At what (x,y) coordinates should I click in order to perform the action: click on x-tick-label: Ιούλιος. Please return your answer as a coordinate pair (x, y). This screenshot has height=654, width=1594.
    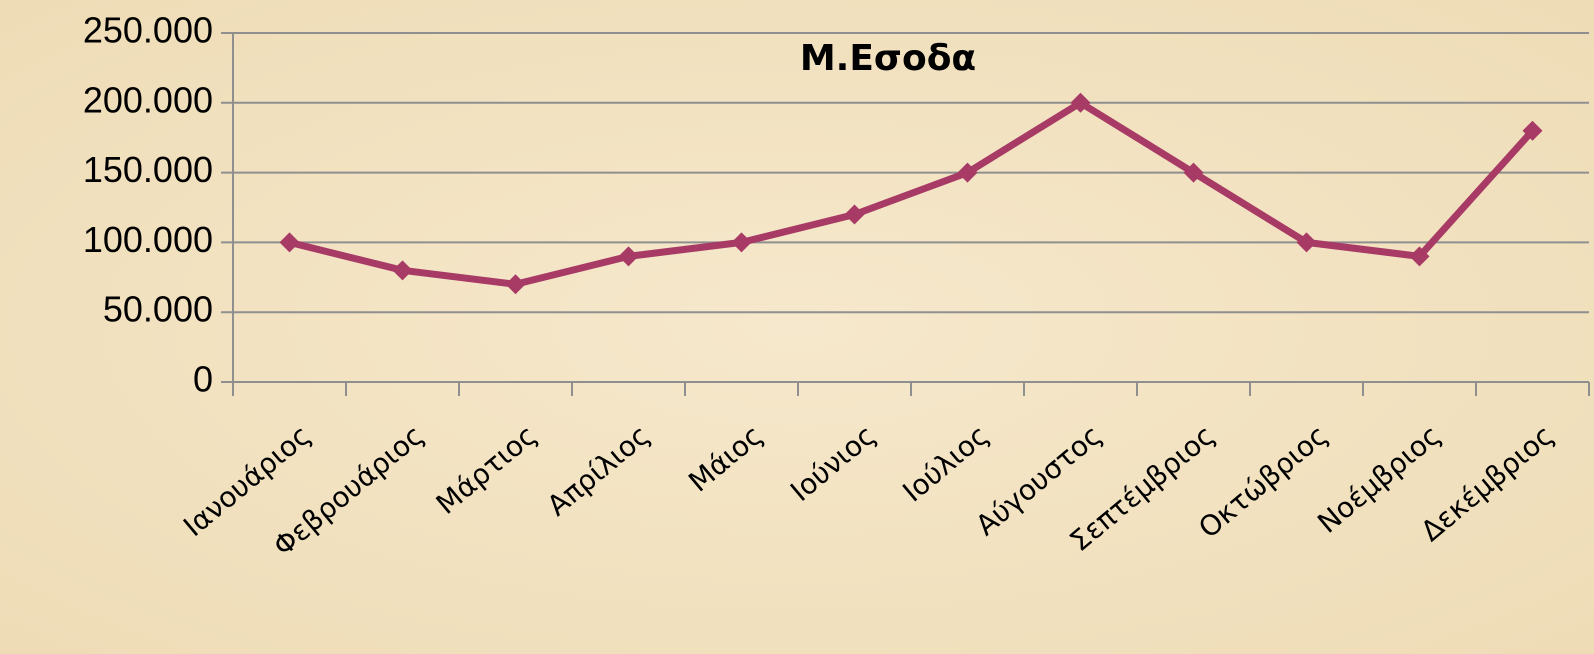
    Looking at the image, I should click on (945, 463).